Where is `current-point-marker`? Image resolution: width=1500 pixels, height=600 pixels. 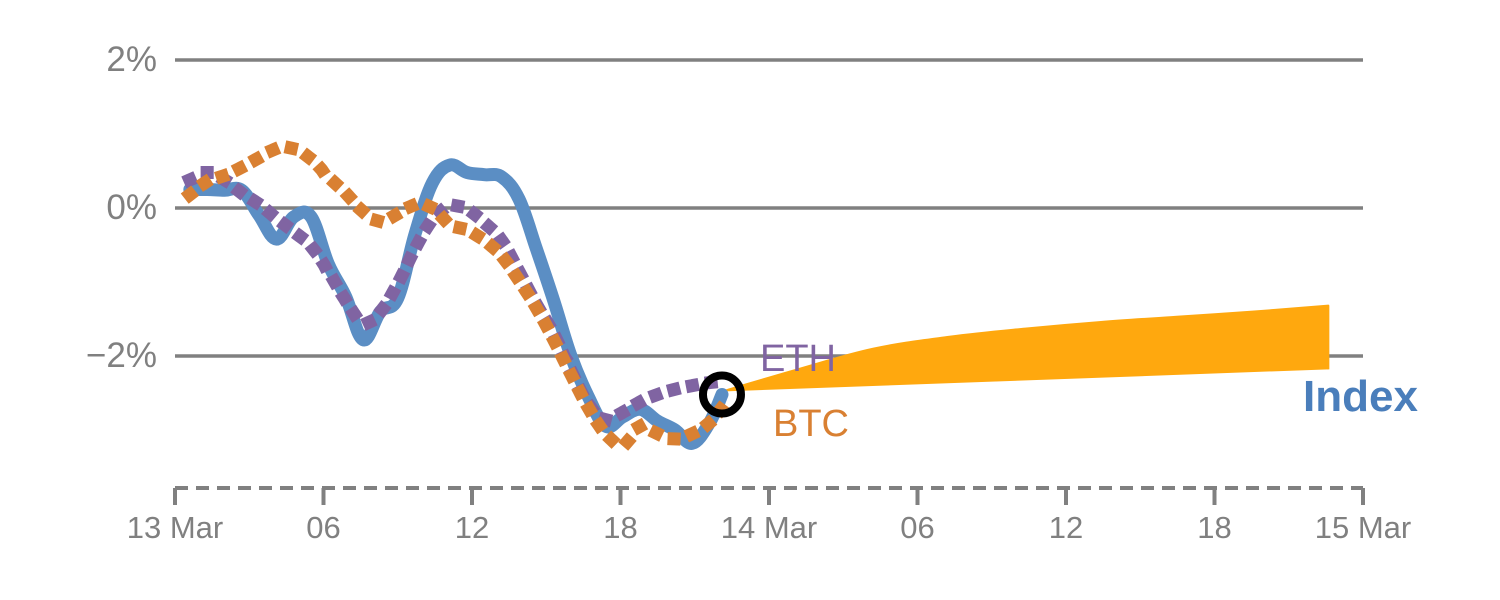 current-point-marker is located at coordinates (721, 394).